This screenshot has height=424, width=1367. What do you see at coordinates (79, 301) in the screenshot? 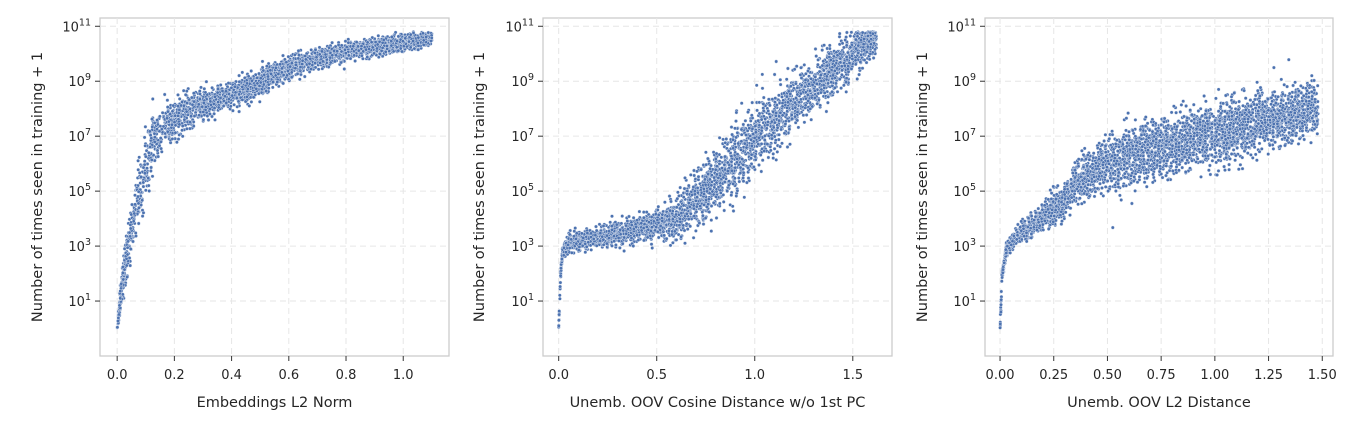
I see `y-tick-label: 10¹` at bounding box center [79, 301].